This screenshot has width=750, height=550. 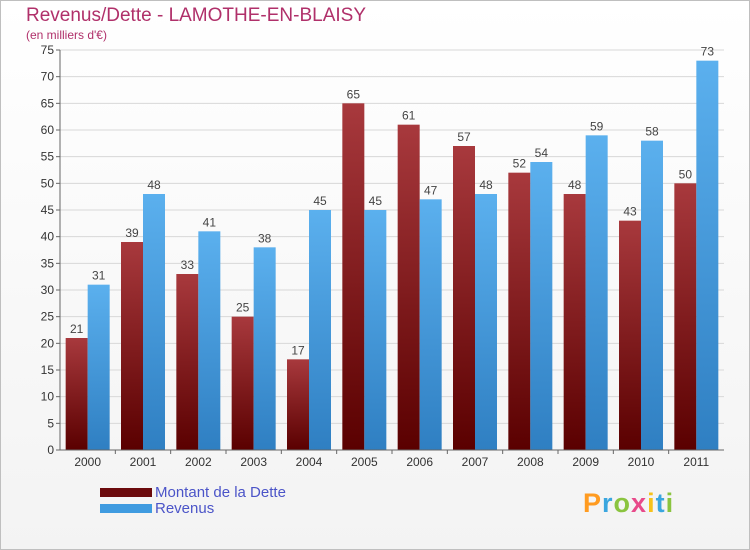 What do you see at coordinates (354, 94) in the screenshot?
I see `data-label-dette: 65` at bounding box center [354, 94].